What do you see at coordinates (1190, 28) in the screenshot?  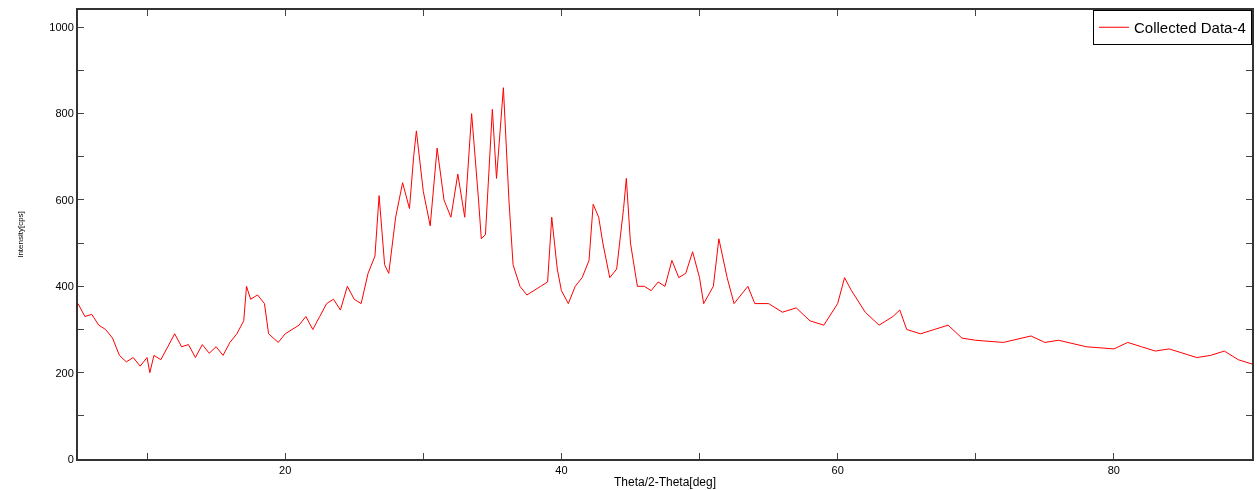 I see `legend-label: Collected Data-4` at bounding box center [1190, 28].